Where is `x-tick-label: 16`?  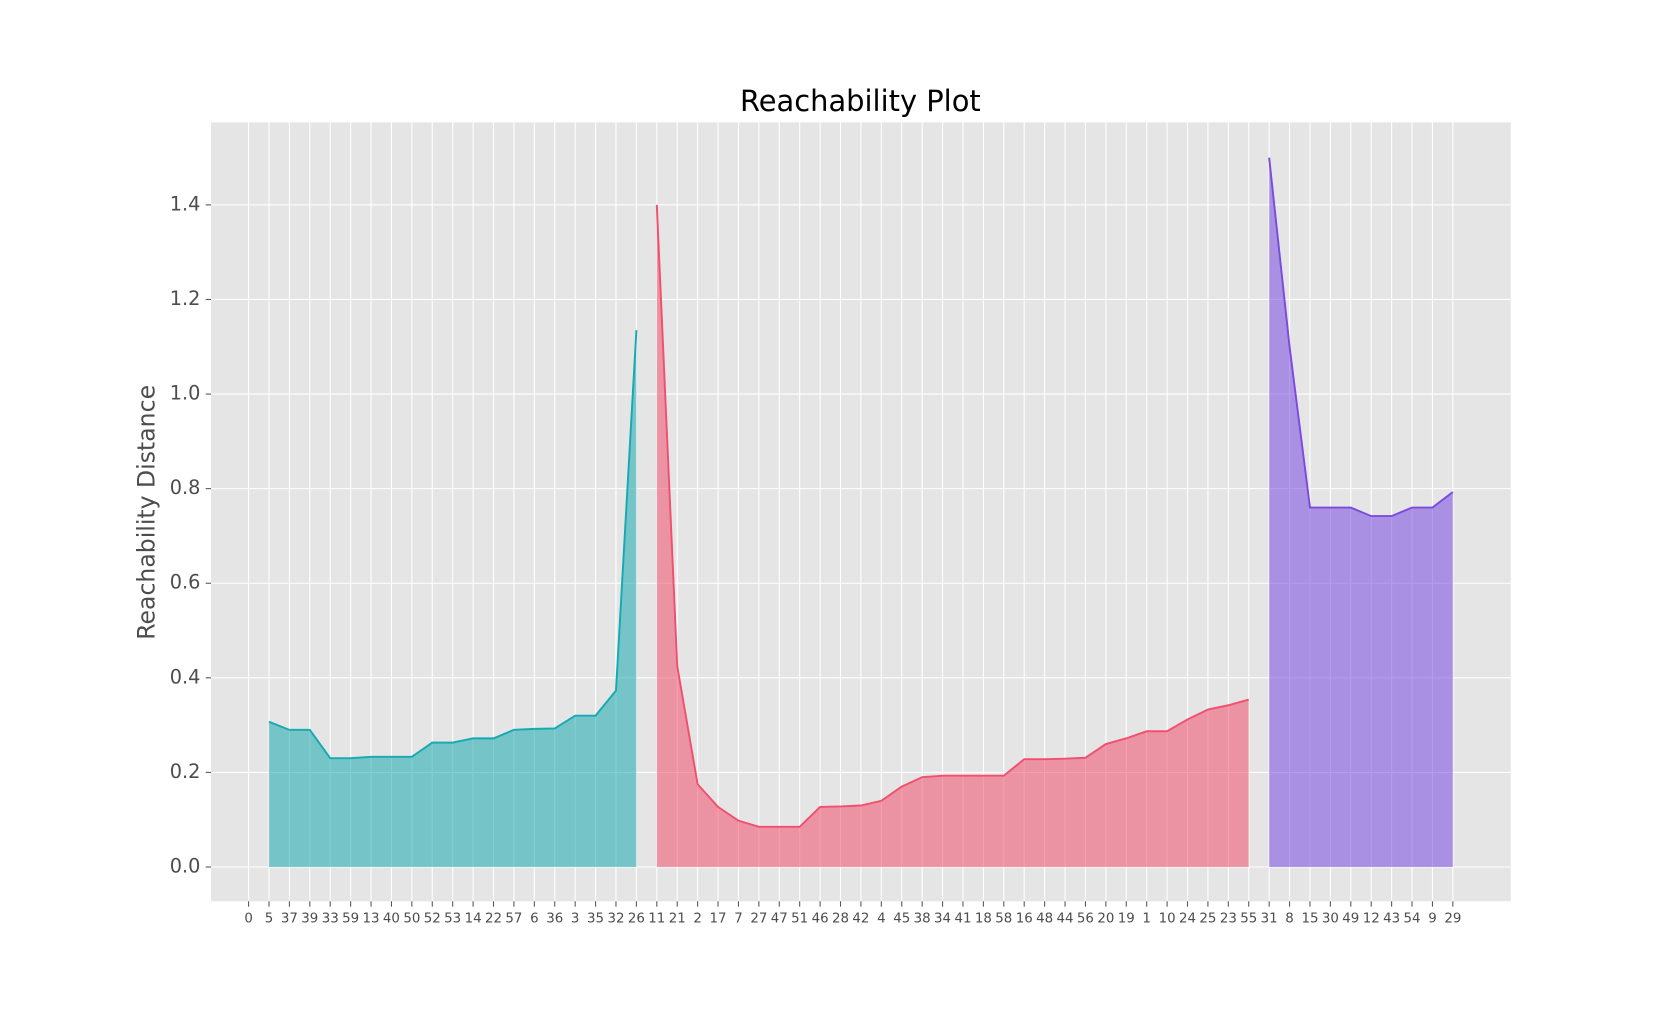 x-tick-label: 16 is located at coordinates (1024, 918).